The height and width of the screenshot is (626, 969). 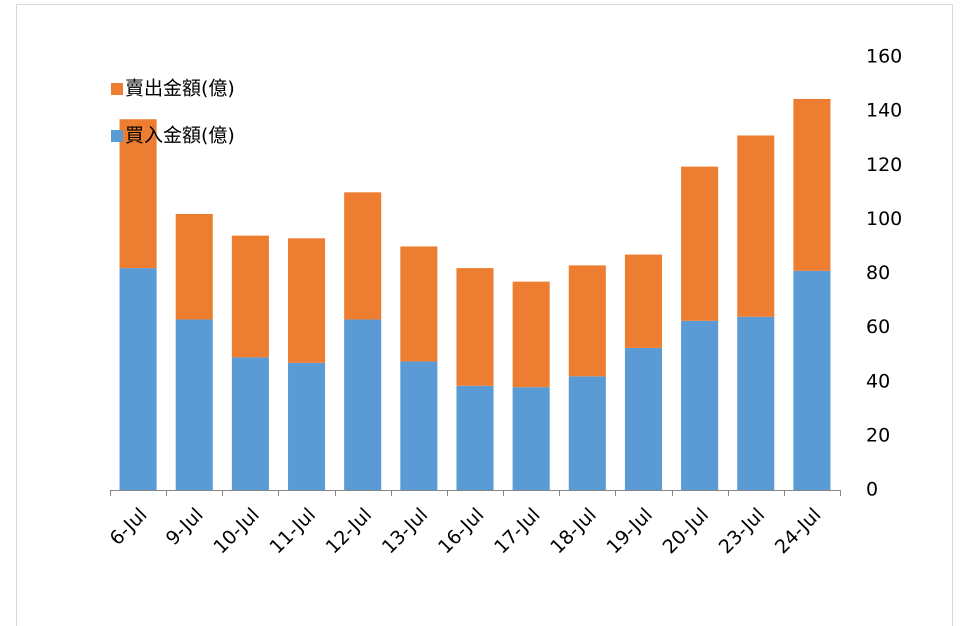 What do you see at coordinates (884, 111) in the screenshot?
I see `y-tick-label: 140` at bounding box center [884, 111].